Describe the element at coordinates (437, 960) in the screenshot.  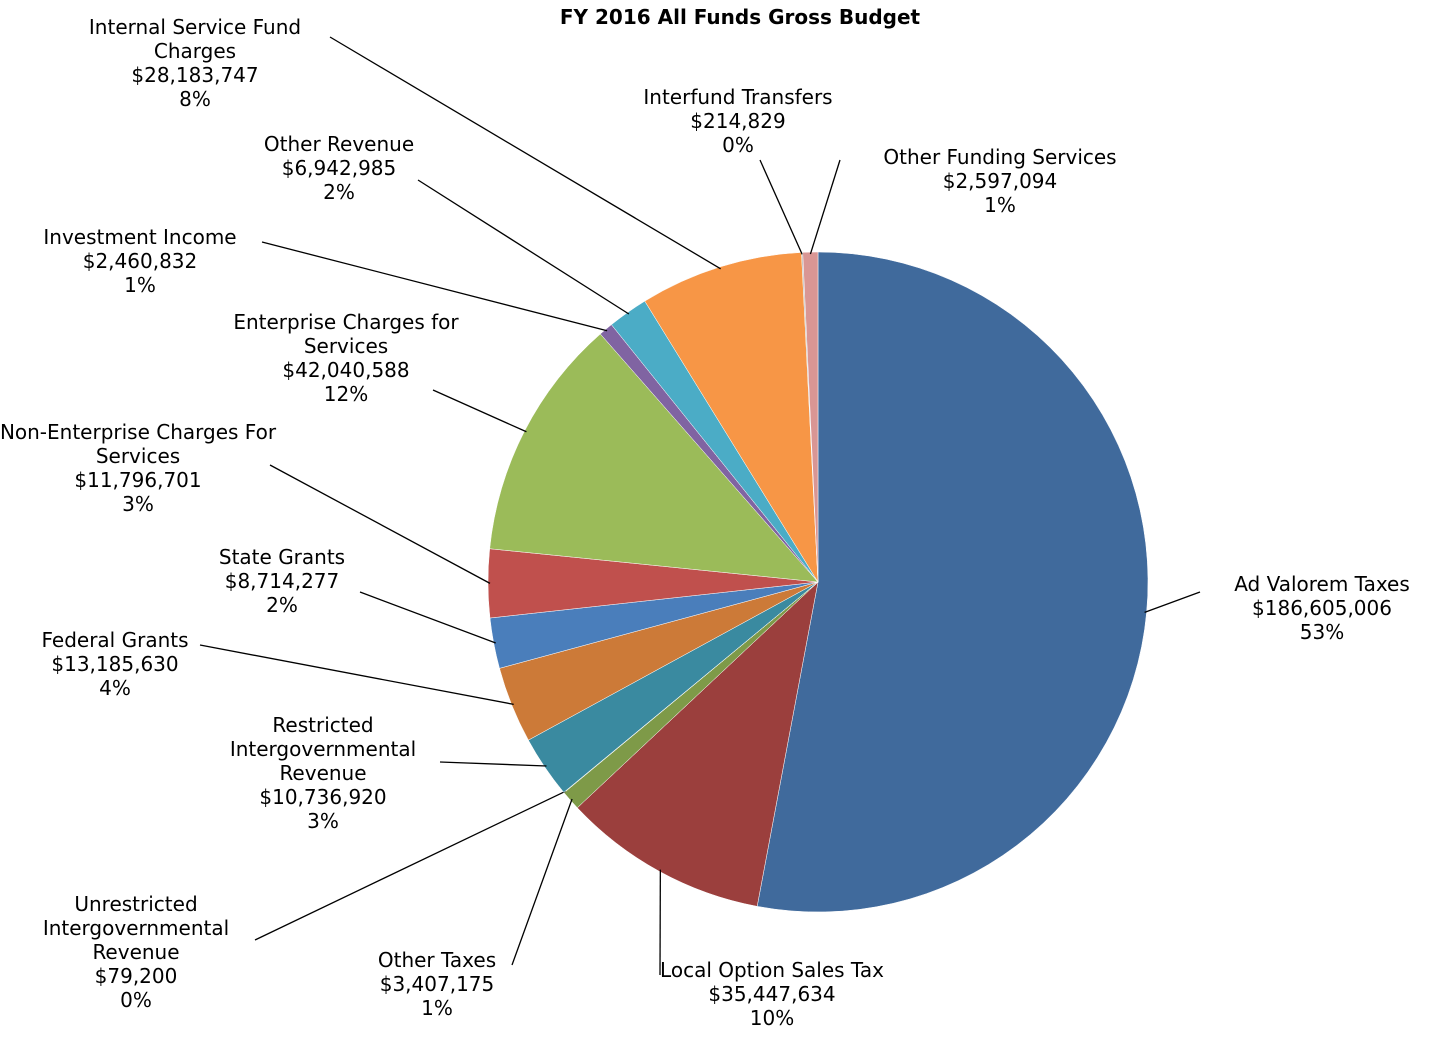
I see `category-name: Other Taxes` at that location.